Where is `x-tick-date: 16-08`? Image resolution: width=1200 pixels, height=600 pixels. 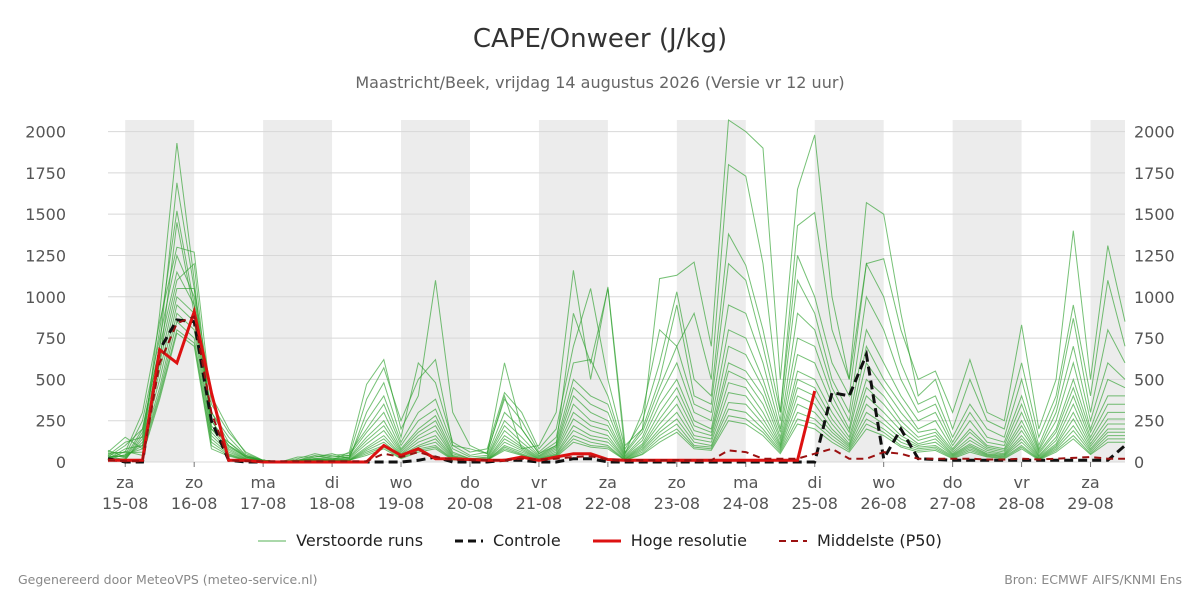 x-tick-date: 16-08 is located at coordinates (194, 503).